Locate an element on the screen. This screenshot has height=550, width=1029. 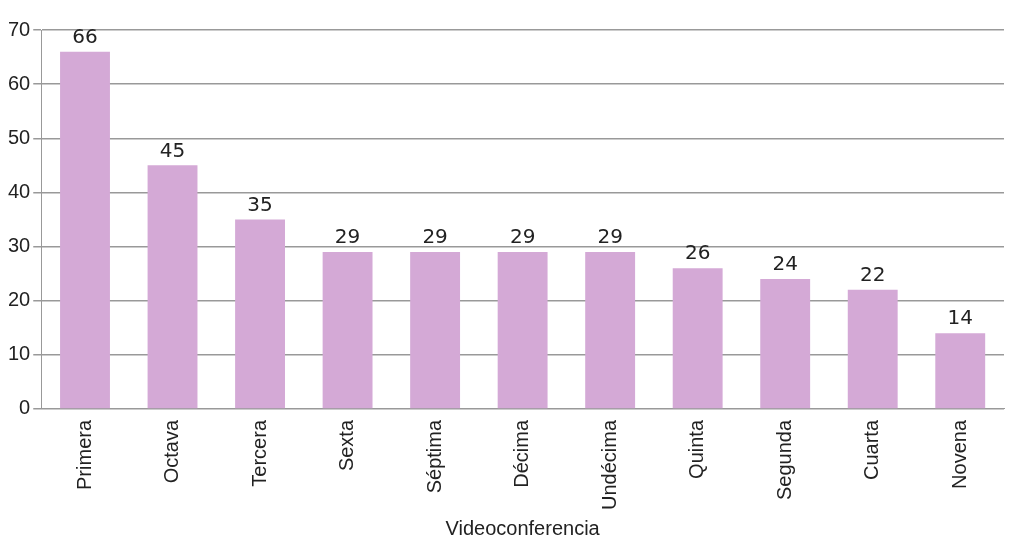
data-label: 35 is located at coordinates (260, 203).